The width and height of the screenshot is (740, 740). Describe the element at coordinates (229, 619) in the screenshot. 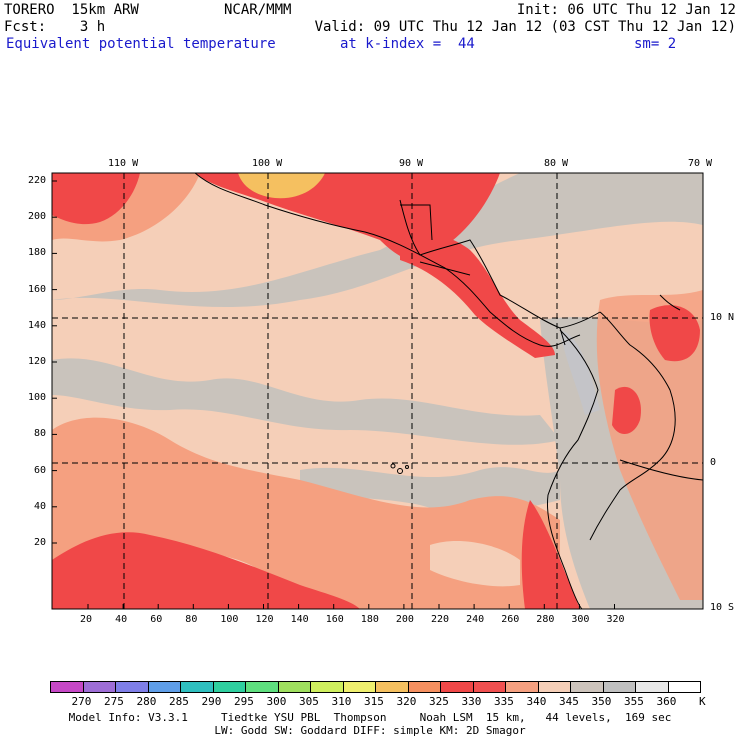

I see `x-tick-label: 100` at that location.